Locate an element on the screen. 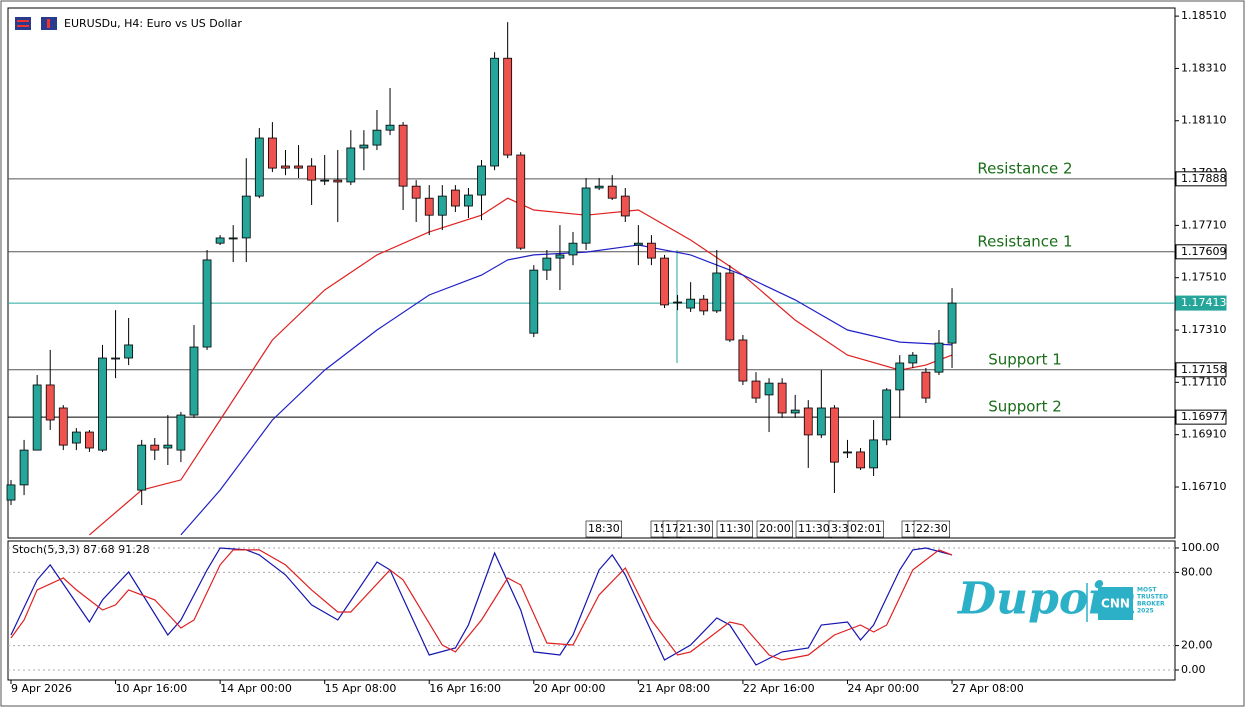 Image resolution: width=1246 pixels, height=708 pixels. time-tag: 11:30 is located at coordinates (814, 529).